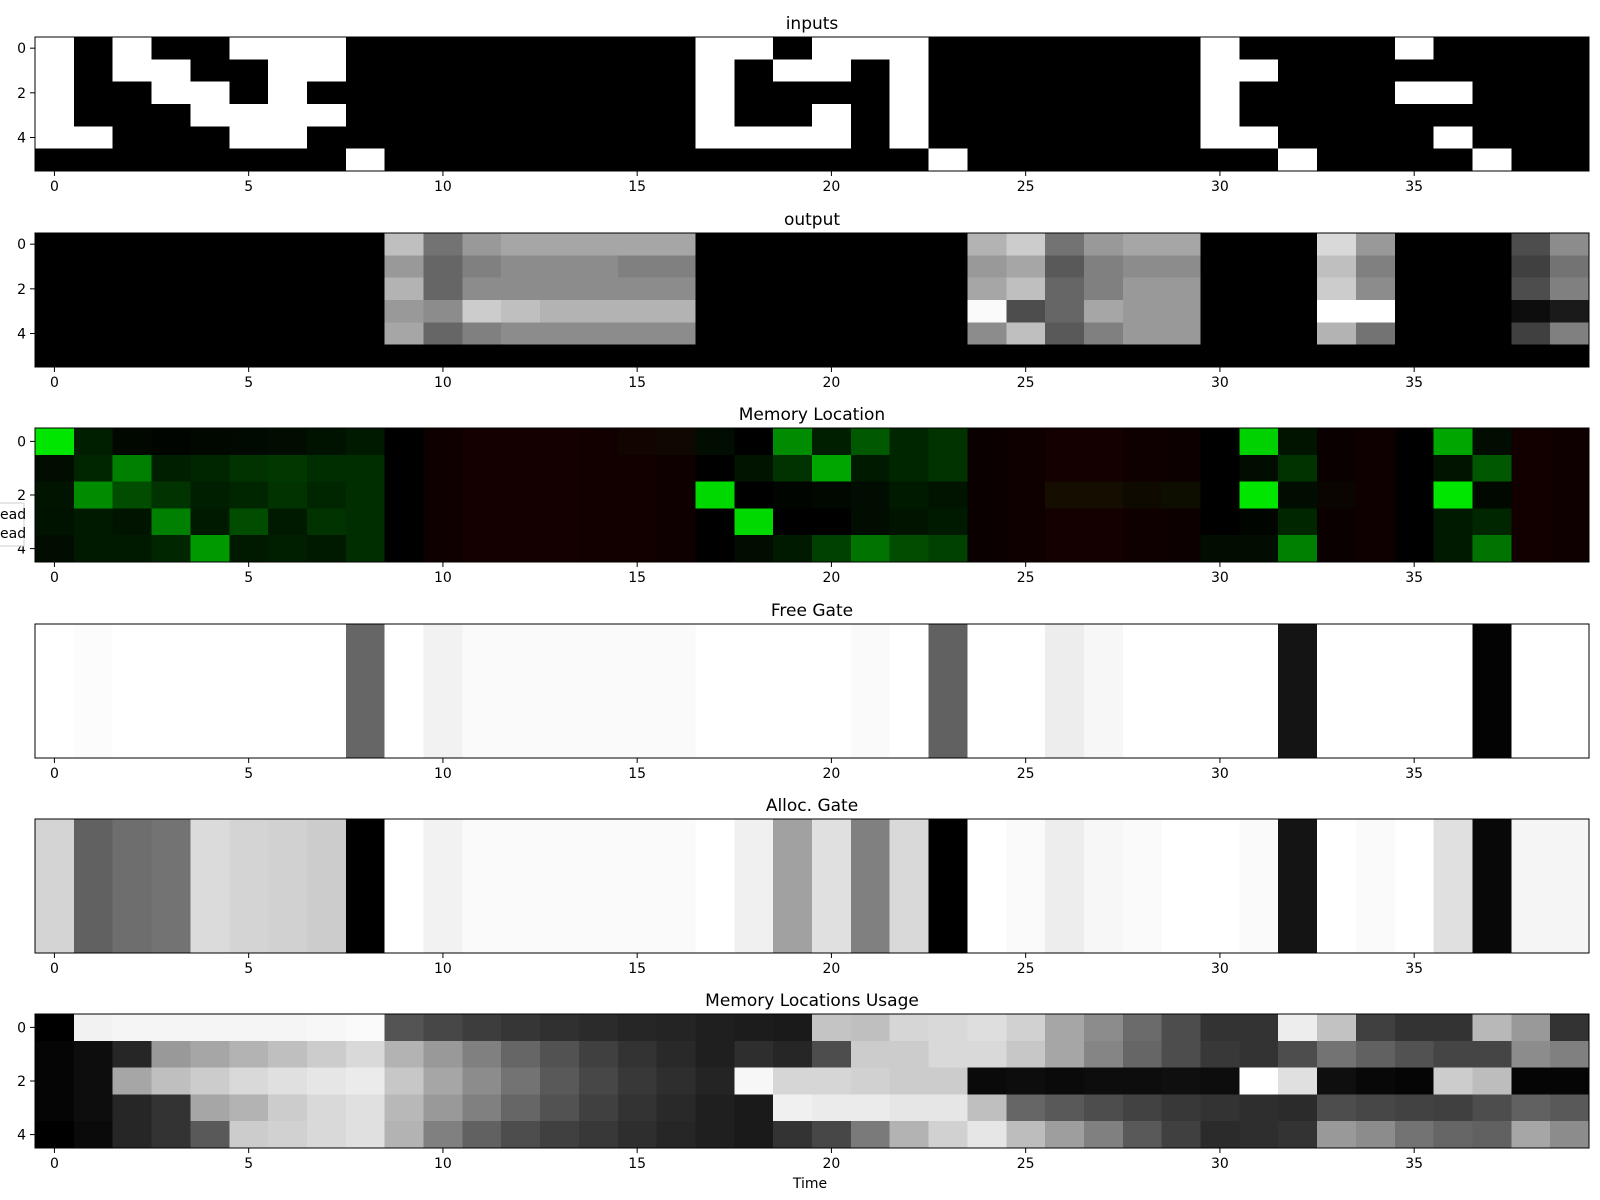 This screenshot has width=1600, height=1200. I want to click on panel-memory-locations-usage: Memory Locations Usage 0 5 10 15 20 25 30 35 0 2 4, so click(803, 1081).